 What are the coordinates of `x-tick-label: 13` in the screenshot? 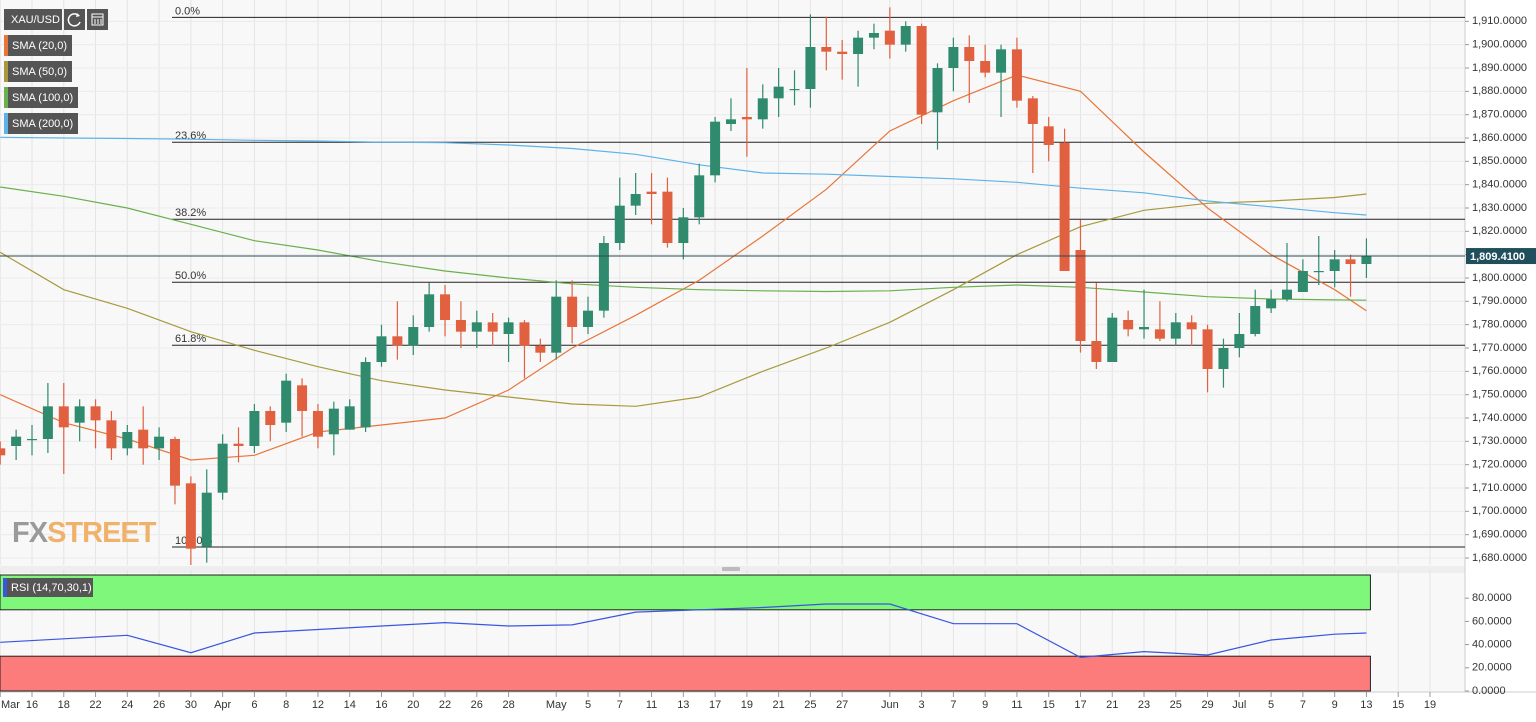 It's located at (683, 705).